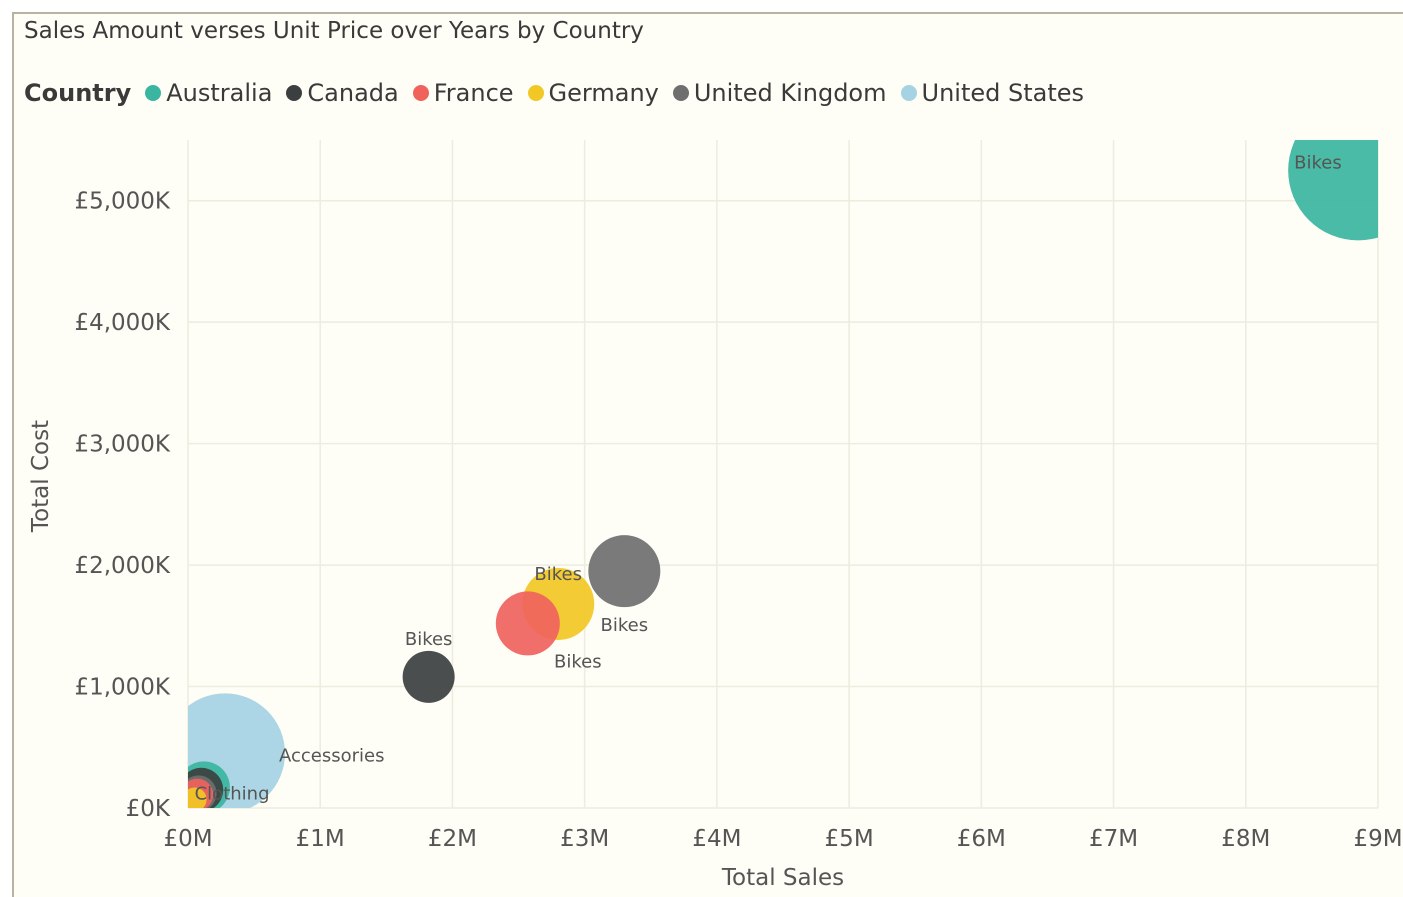 This screenshot has height=897, width=1403. Describe the element at coordinates (1003, 93) in the screenshot. I see `legend-label: United States` at that location.